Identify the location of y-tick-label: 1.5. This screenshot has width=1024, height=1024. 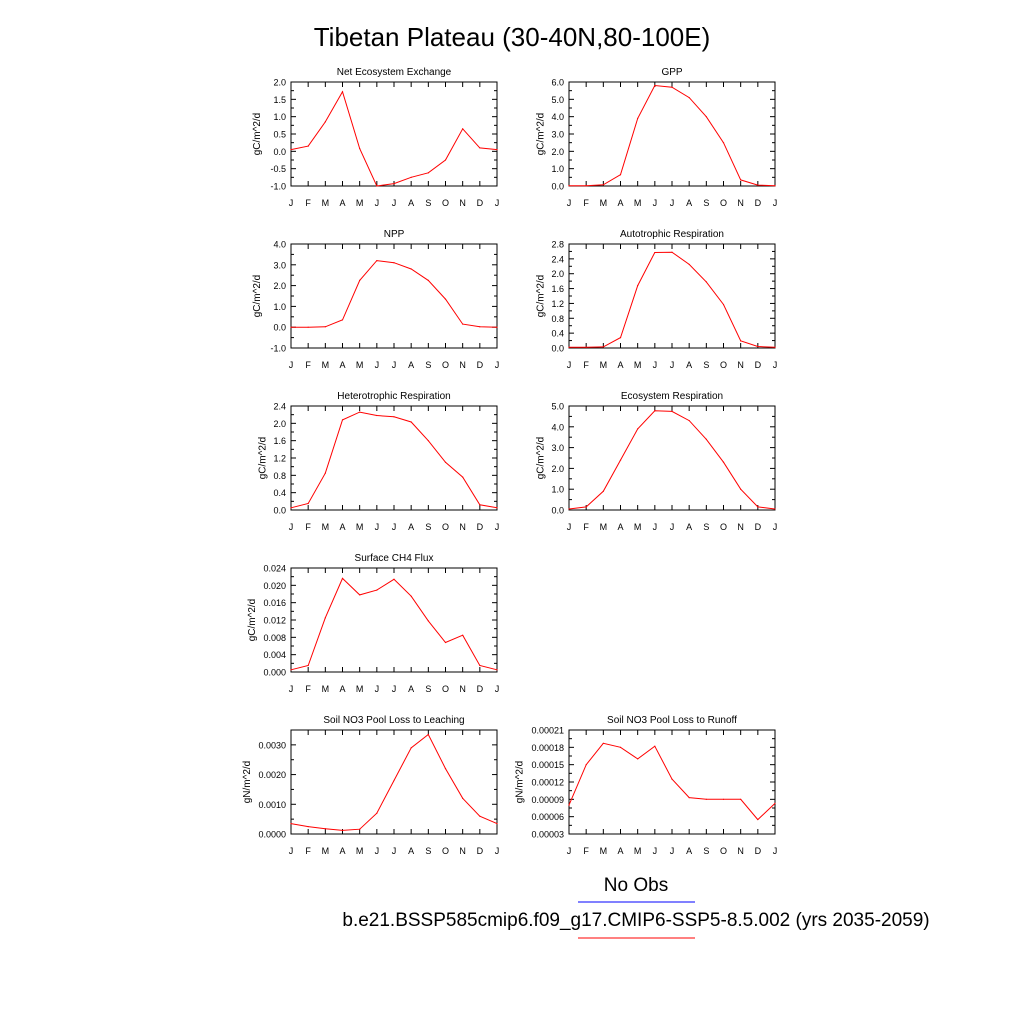
(279, 100).